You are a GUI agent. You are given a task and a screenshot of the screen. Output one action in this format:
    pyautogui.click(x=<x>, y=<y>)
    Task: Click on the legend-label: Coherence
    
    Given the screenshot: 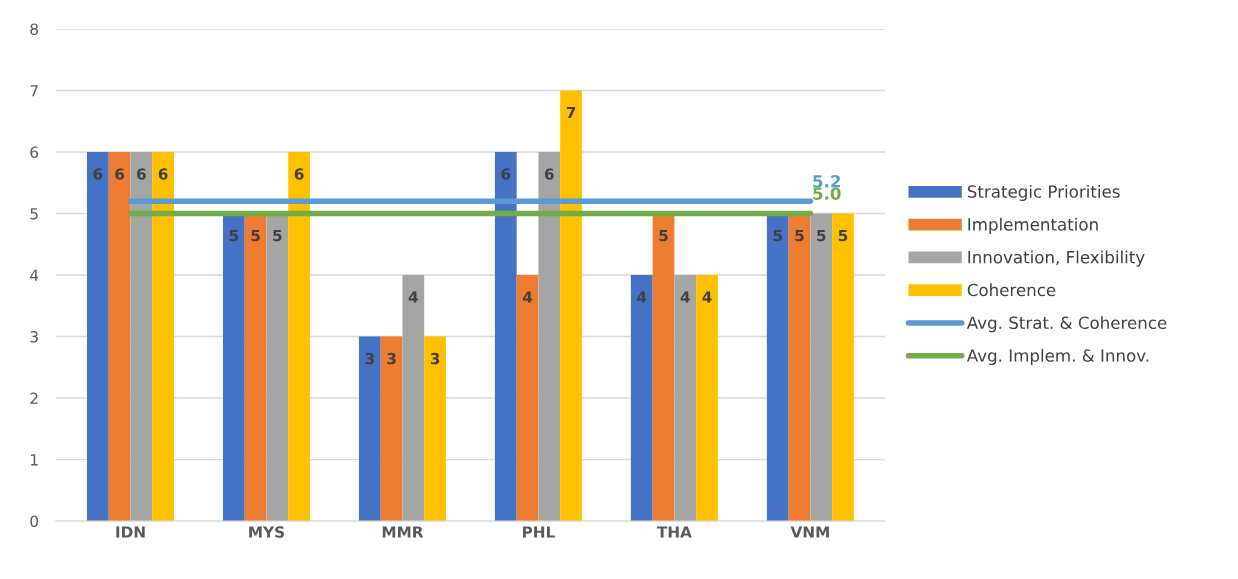 What is the action you would take?
    pyautogui.click(x=1011, y=290)
    